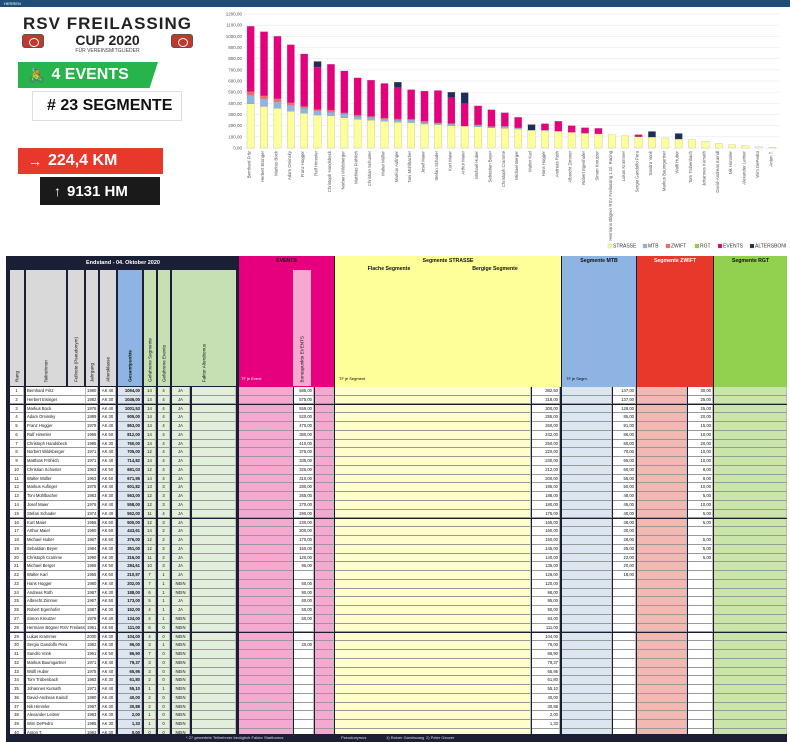  I want to click on cell-r: 26, so click(17, 610).